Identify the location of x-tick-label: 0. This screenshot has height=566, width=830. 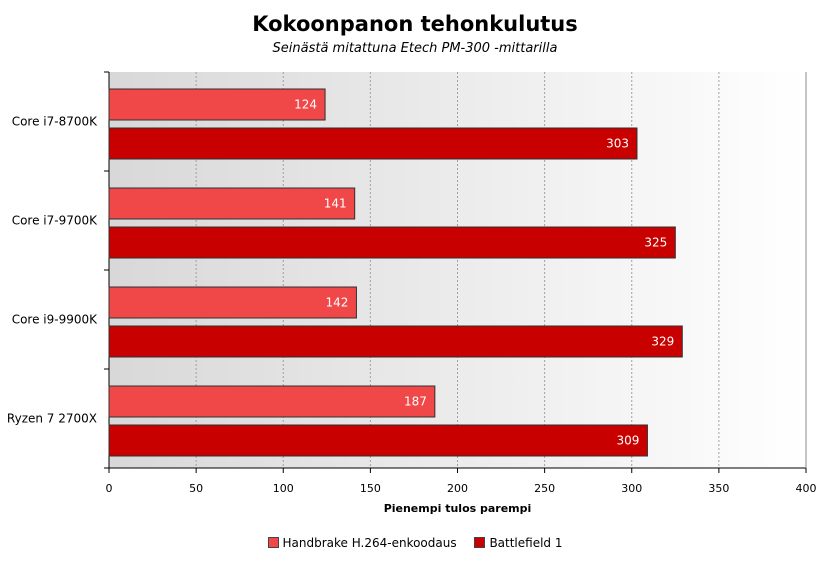
(109, 488).